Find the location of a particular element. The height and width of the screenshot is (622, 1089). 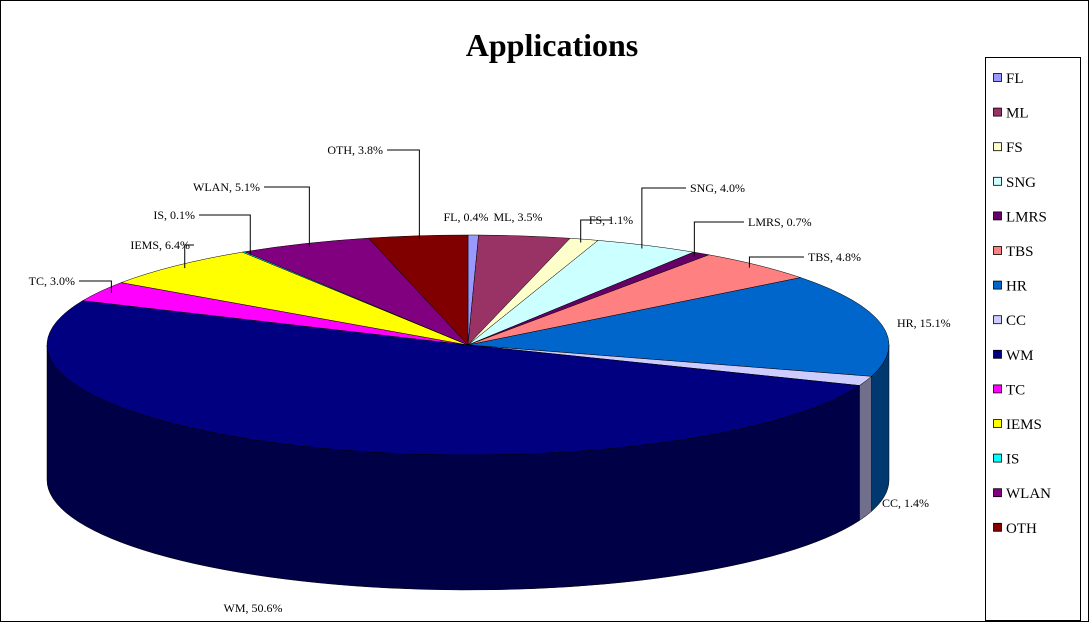

data-label: OTH, 3.8% is located at coordinates (355, 150).